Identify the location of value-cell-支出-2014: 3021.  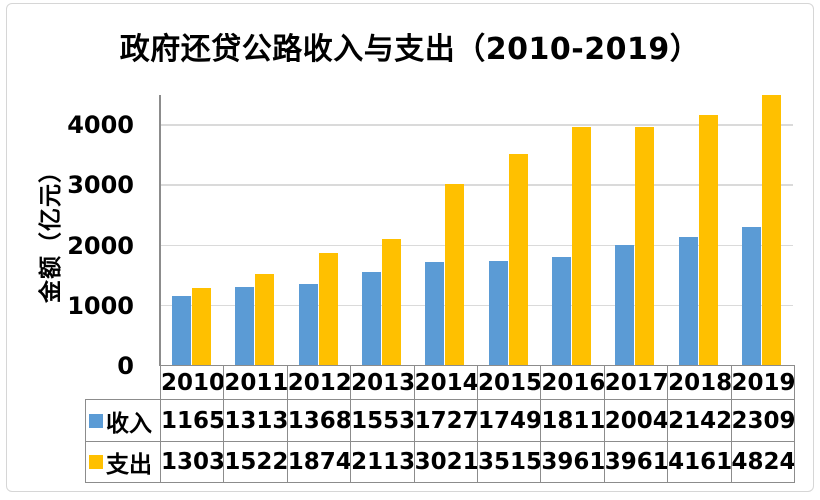
(445, 462).